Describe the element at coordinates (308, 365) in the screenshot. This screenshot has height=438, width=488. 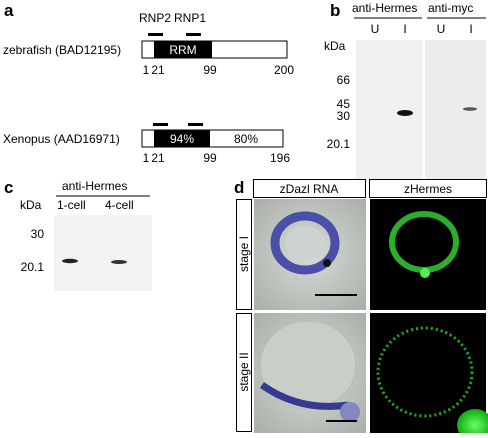
I see `oocyte` at that location.